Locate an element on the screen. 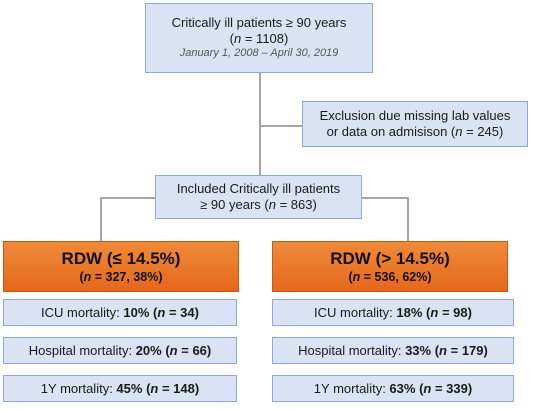 The image size is (550, 410). total-patients-title: Critically ill patients ≥ 90 years is located at coordinates (259, 23).